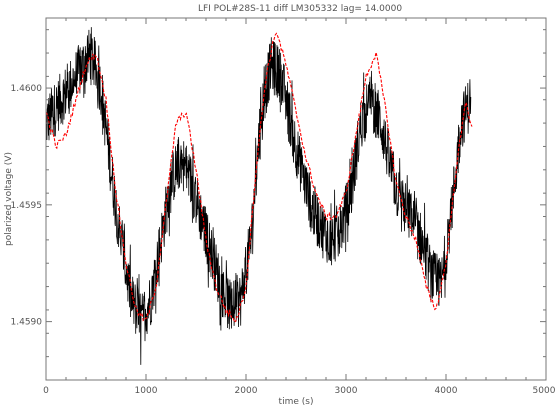  Describe the element at coordinates (27, 206) in the screenshot. I see `y-tick-label: 1.4595` at that location.